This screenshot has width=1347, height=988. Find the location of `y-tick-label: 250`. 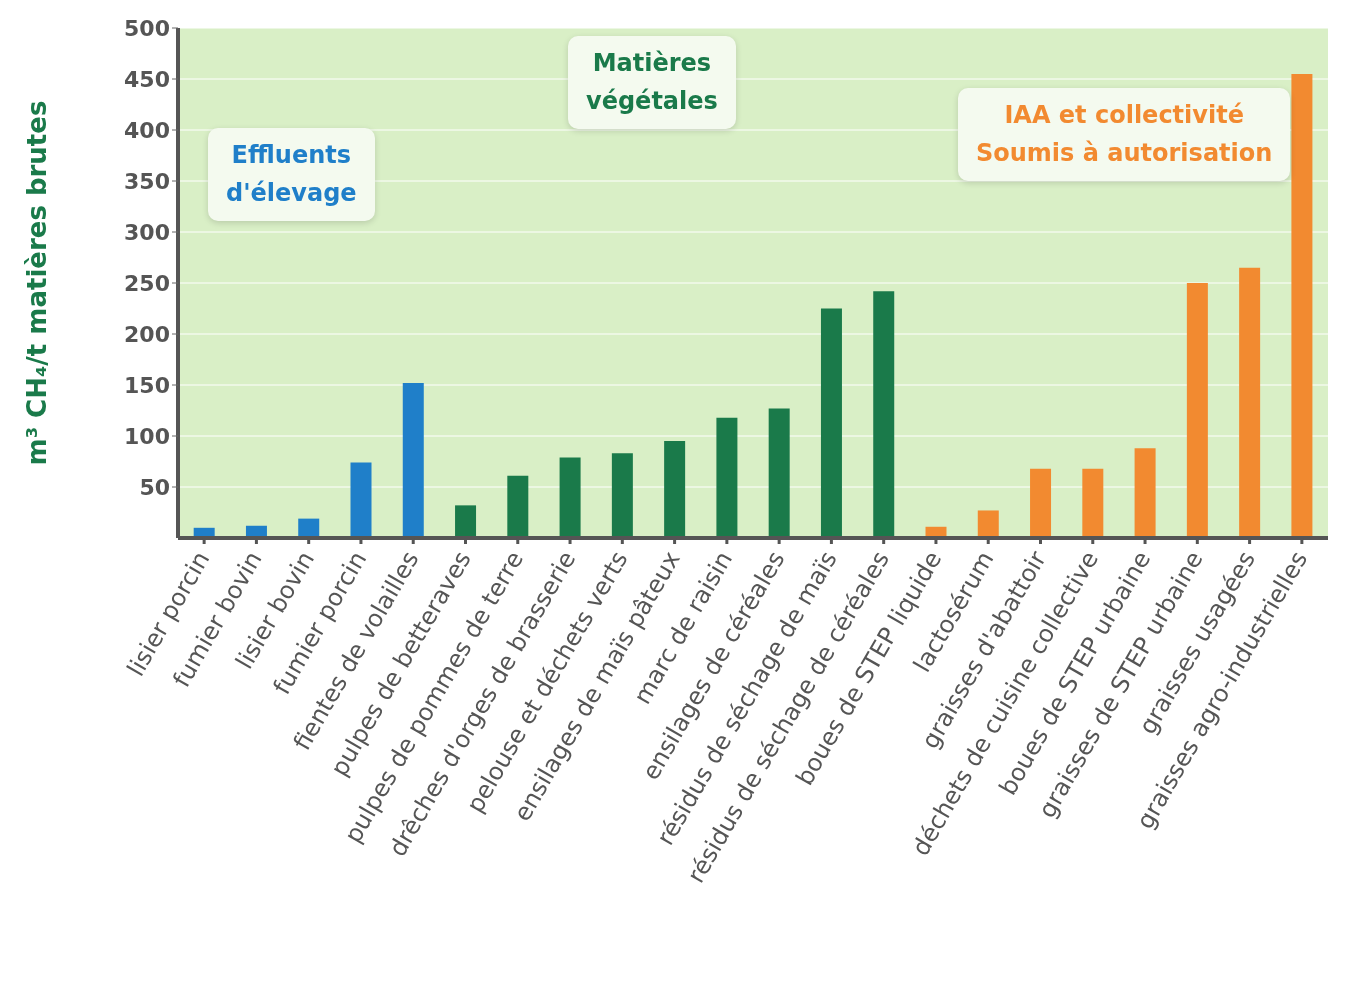

y-tick-label: 250 is located at coordinates (147, 283).